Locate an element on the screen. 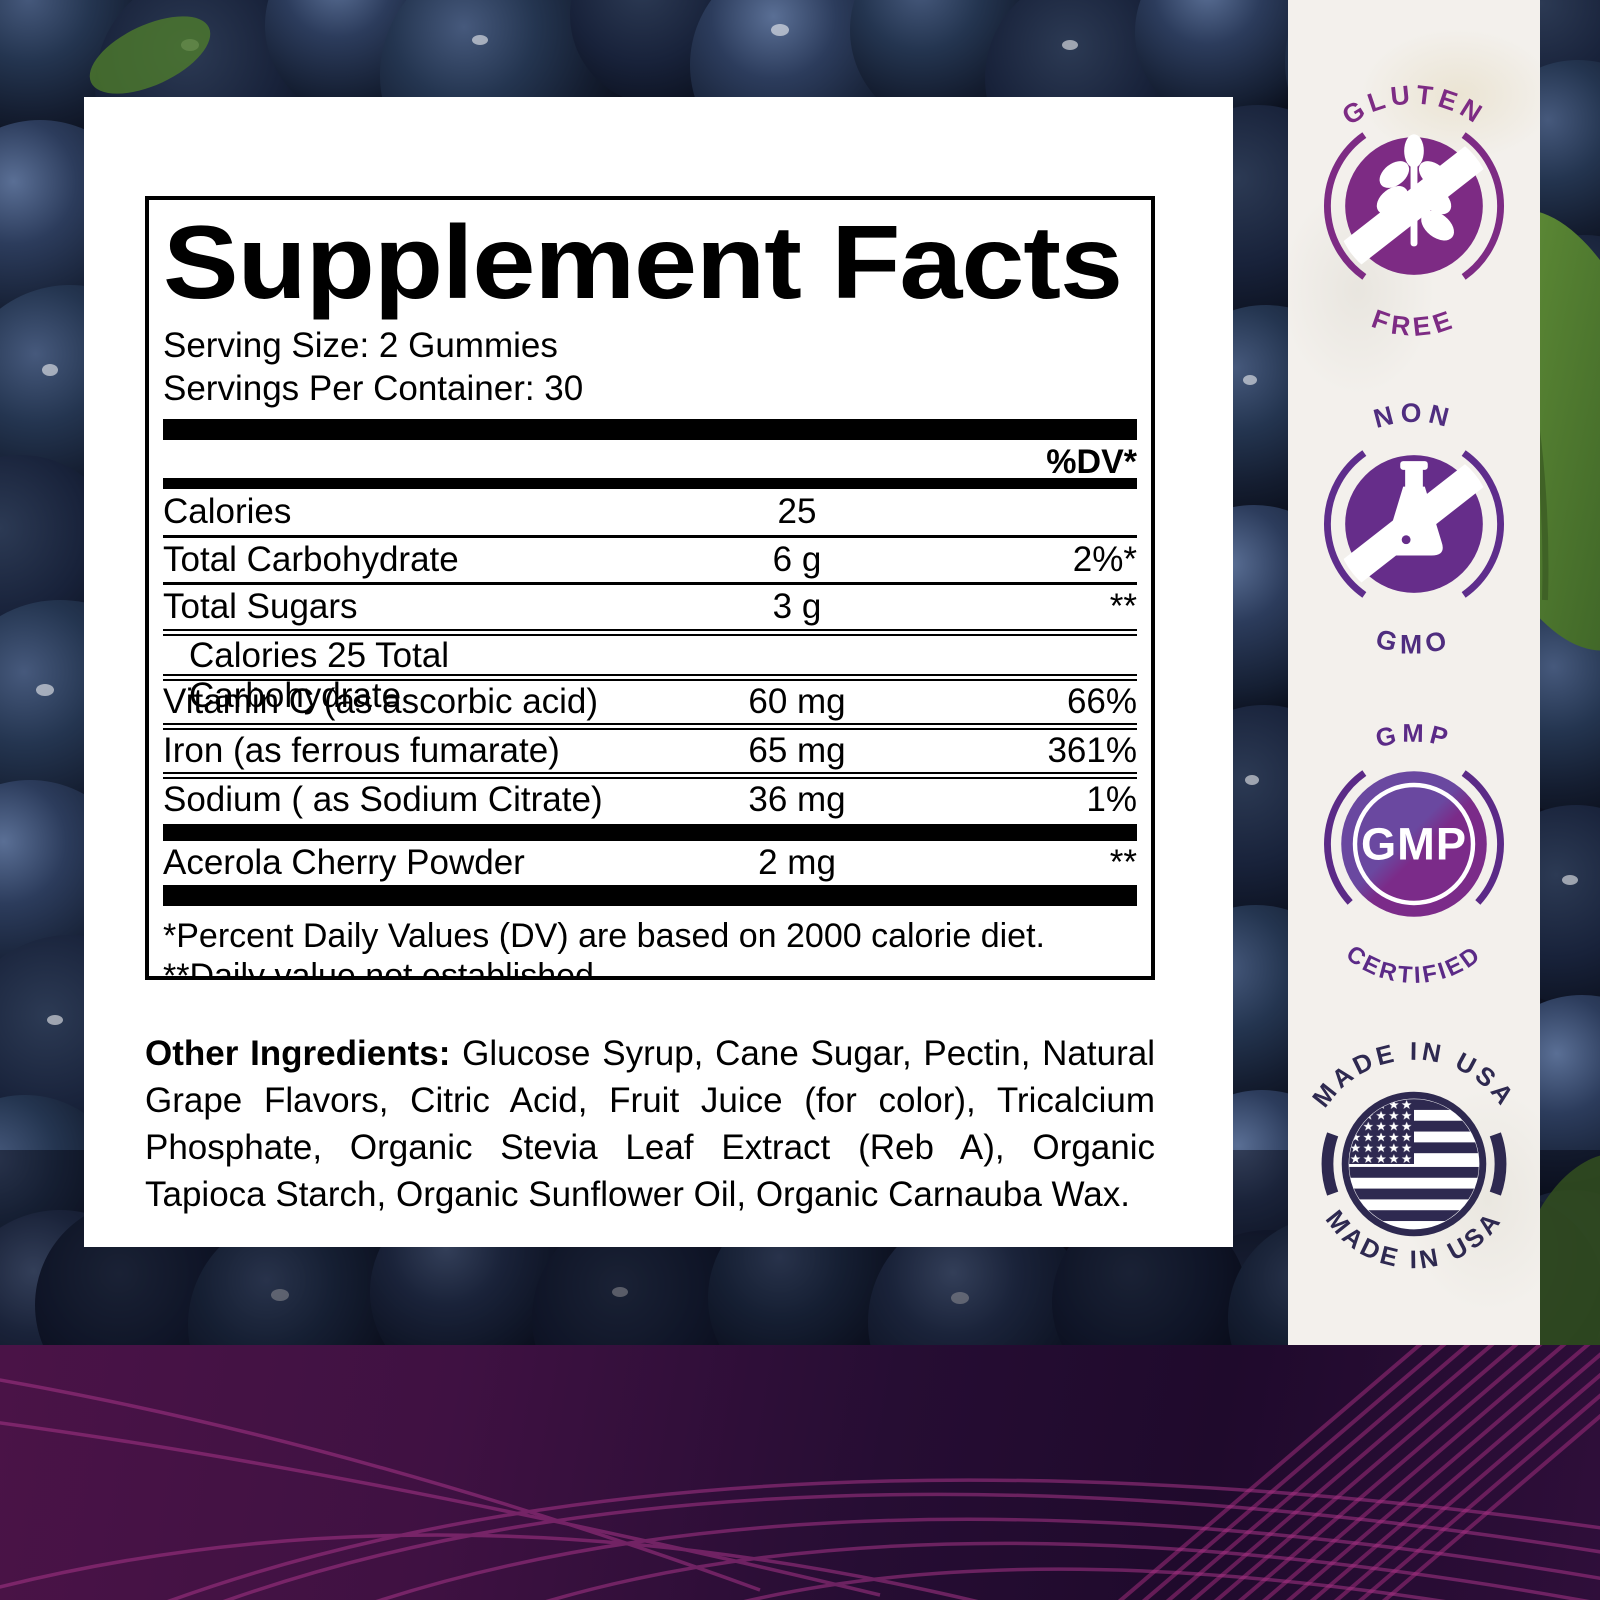 The height and width of the screenshot is (1600, 1600). svg-text: GMP is located at coordinates (1414, 737).